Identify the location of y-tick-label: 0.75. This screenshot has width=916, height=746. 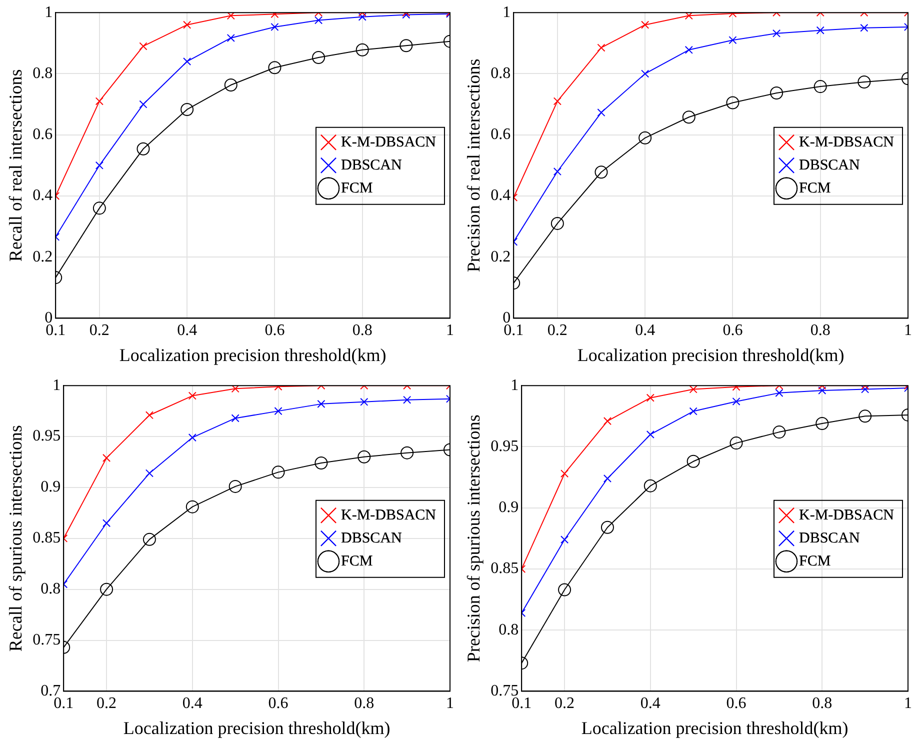
(46, 639).